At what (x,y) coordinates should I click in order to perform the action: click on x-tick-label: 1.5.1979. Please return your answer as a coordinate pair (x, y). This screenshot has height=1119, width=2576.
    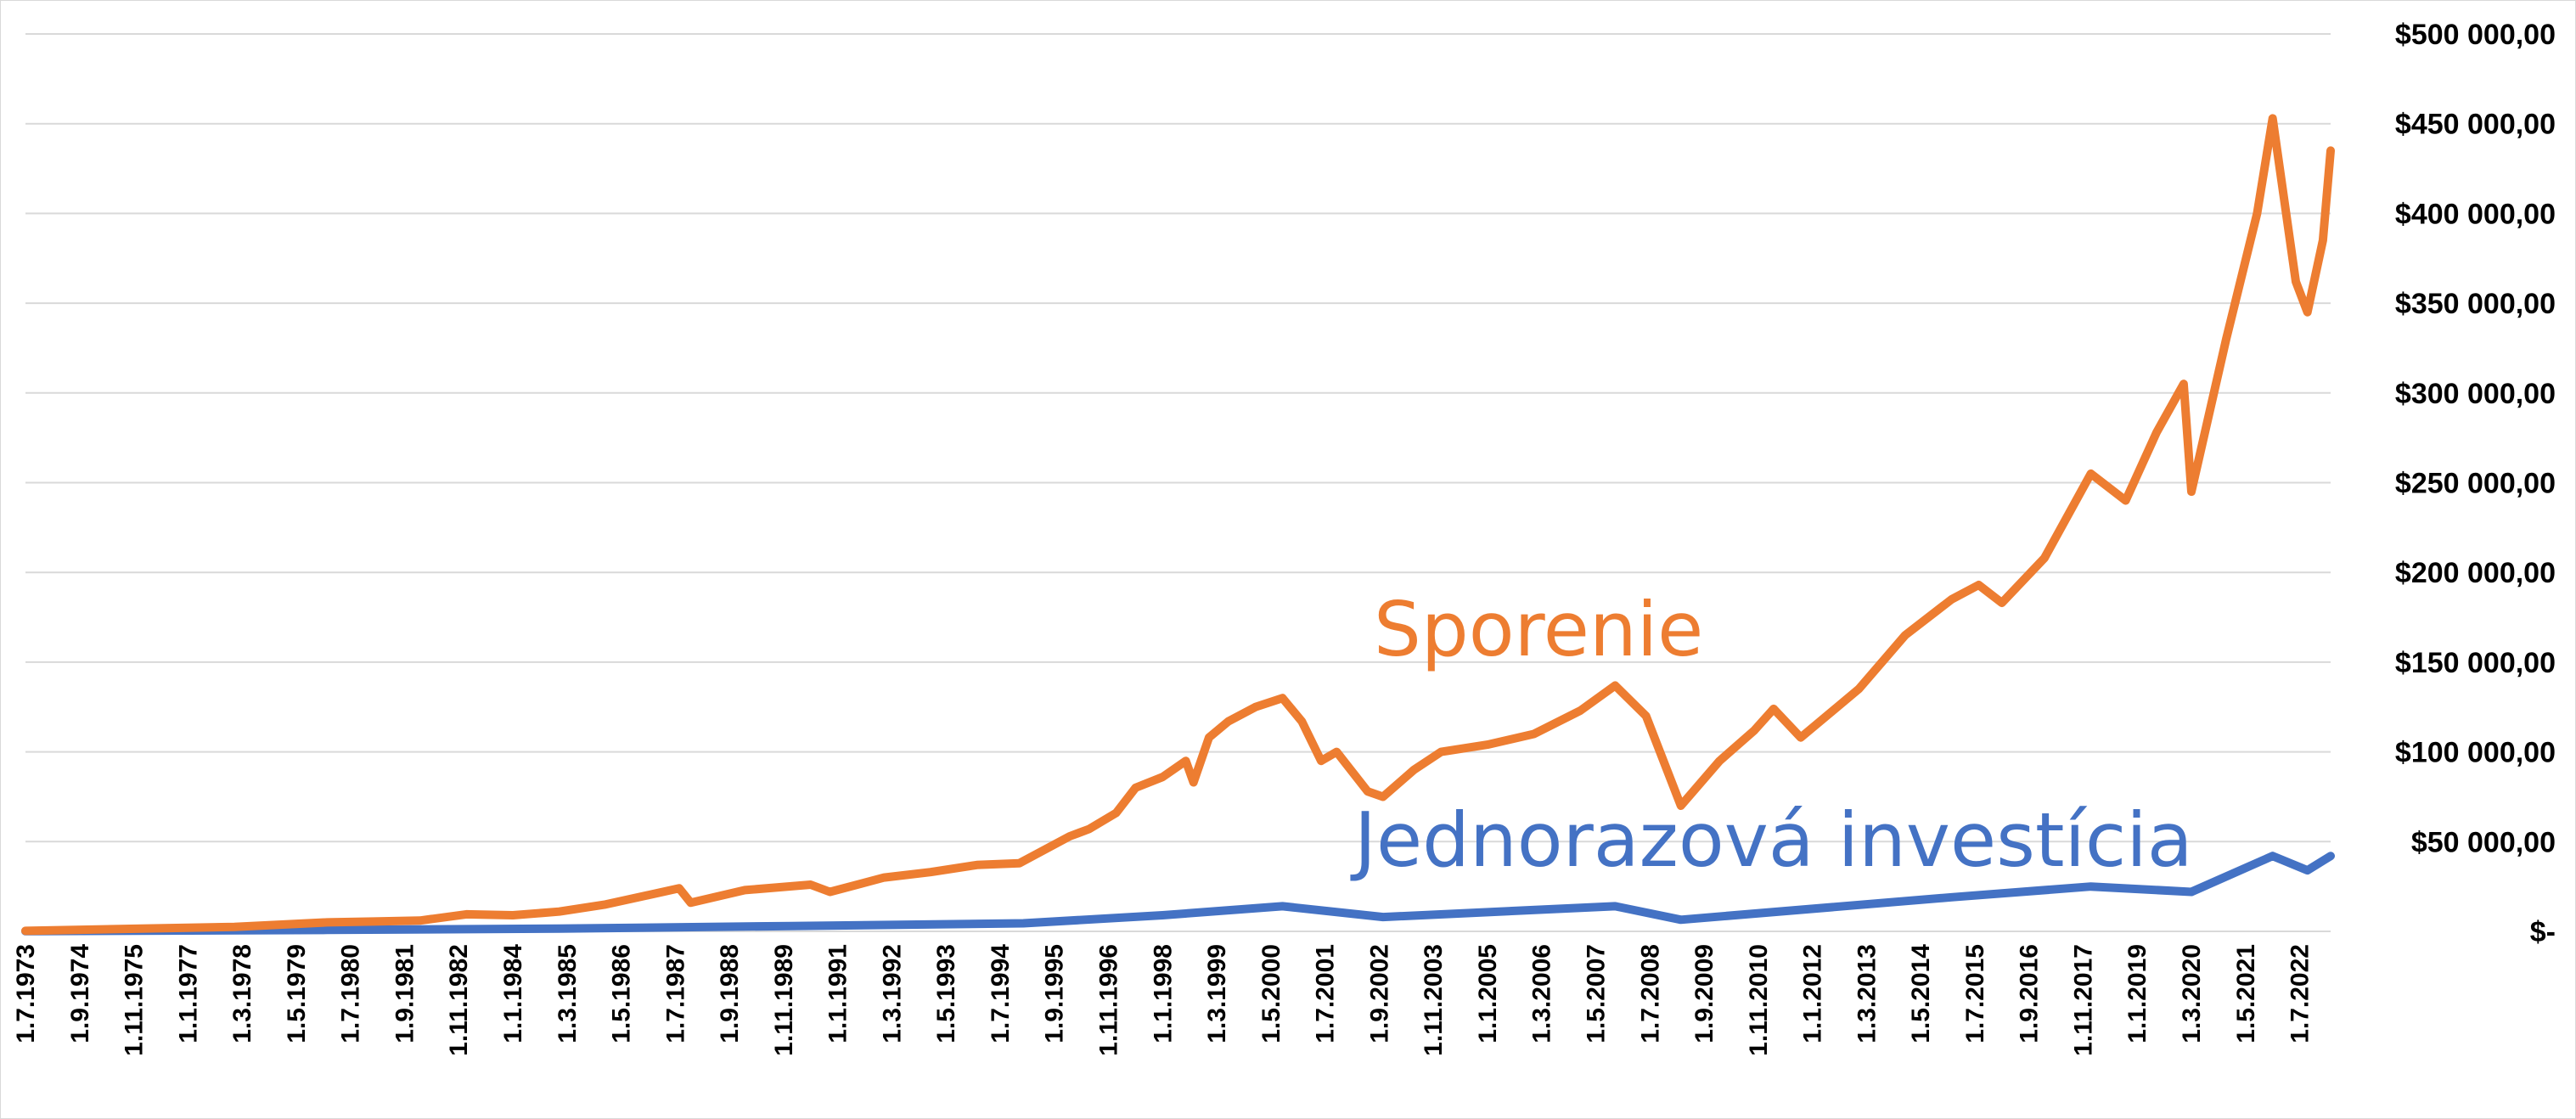
    Looking at the image, I should click on (297, 993).